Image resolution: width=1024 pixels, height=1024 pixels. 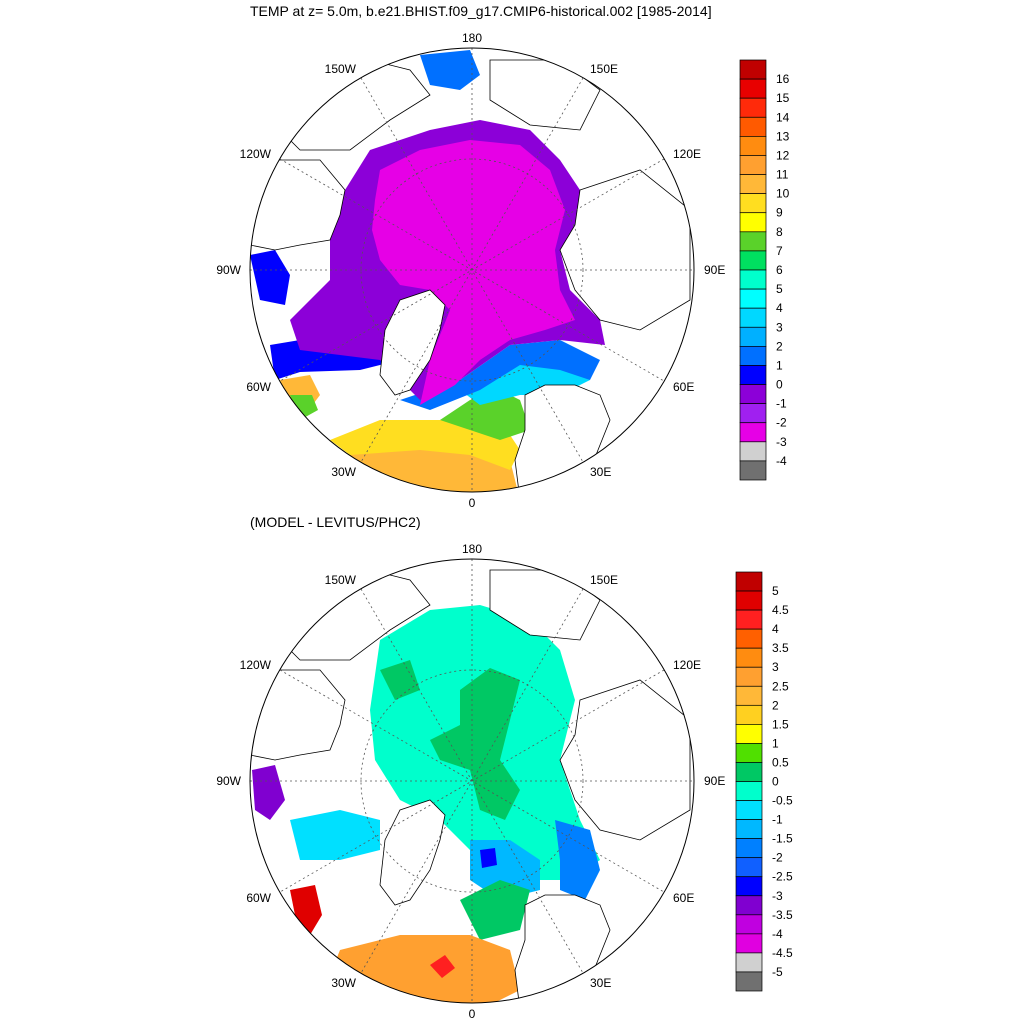 What do you see at coordinates (780, 762) in the screenshot?
I see `colorbar-tick-label: 0.5` at bounding box center [780, 762].